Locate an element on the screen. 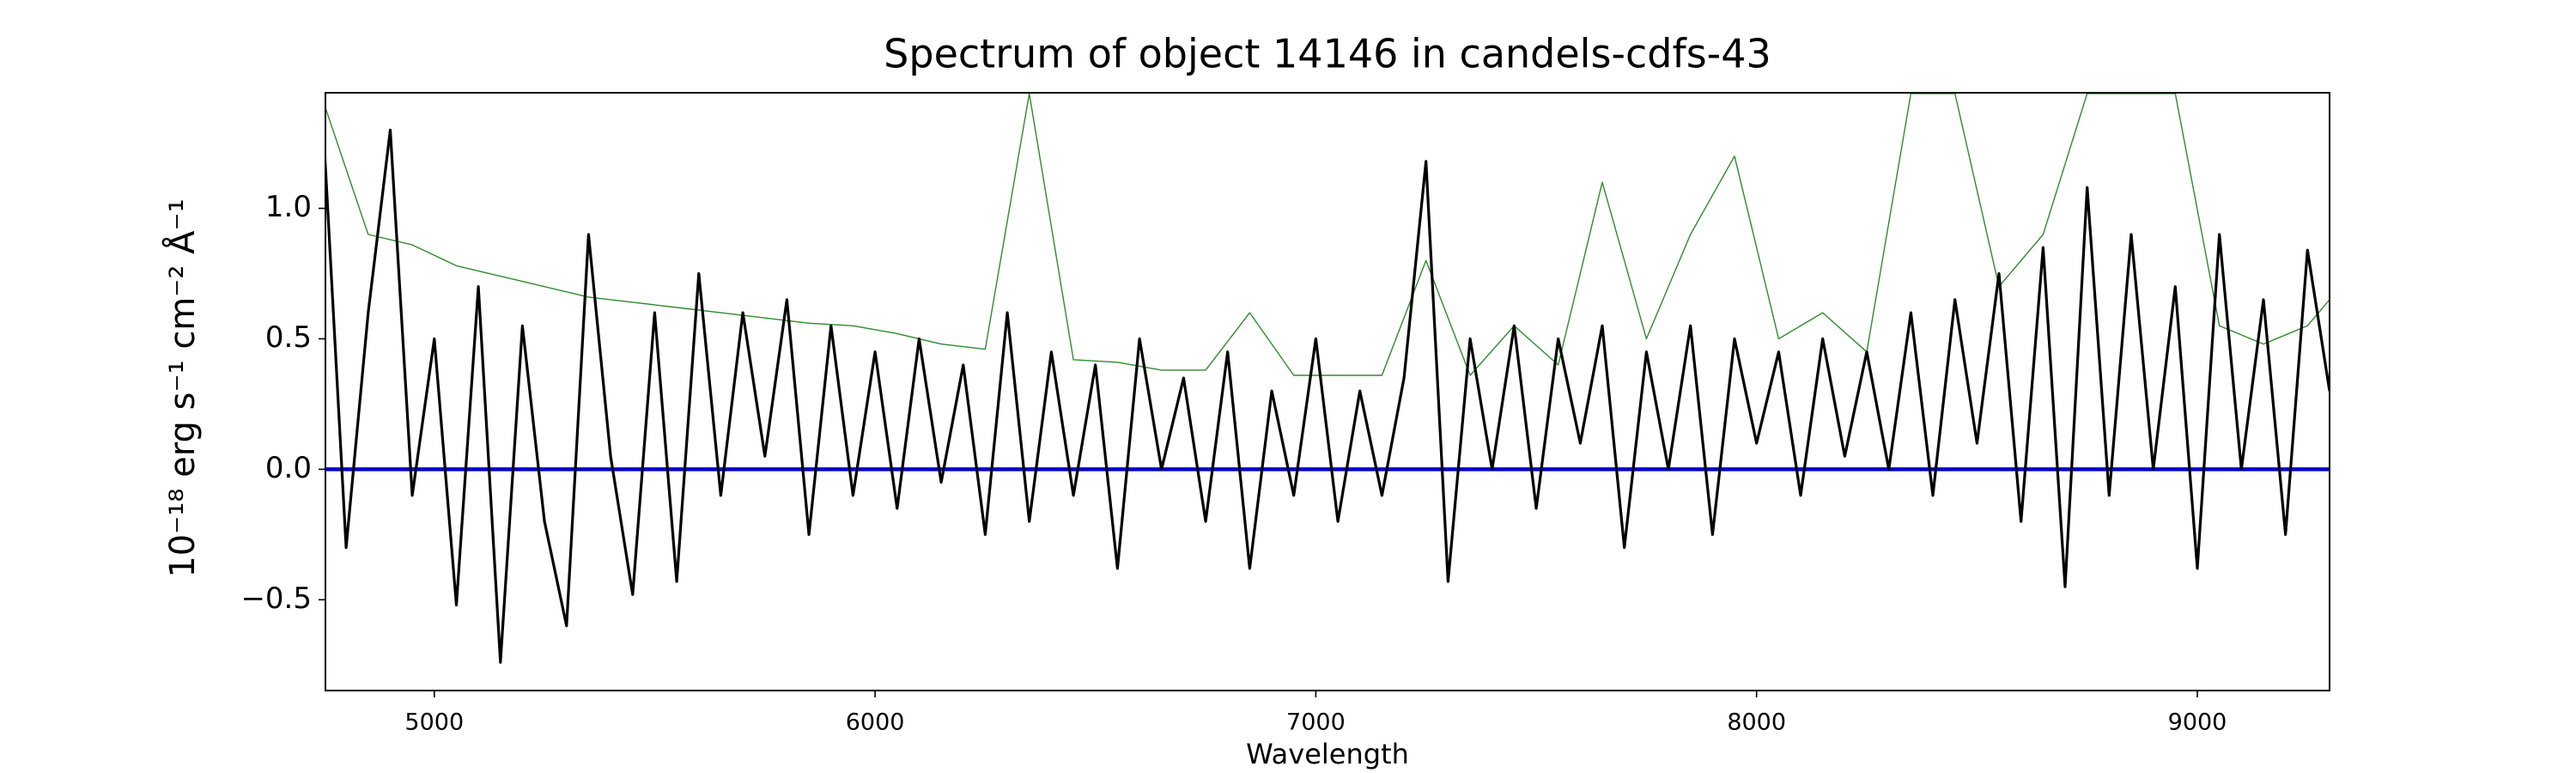 The height and width of the screenshot is (773, 2576). x-tick-label: 5000 is located at coordinates (434, 722).